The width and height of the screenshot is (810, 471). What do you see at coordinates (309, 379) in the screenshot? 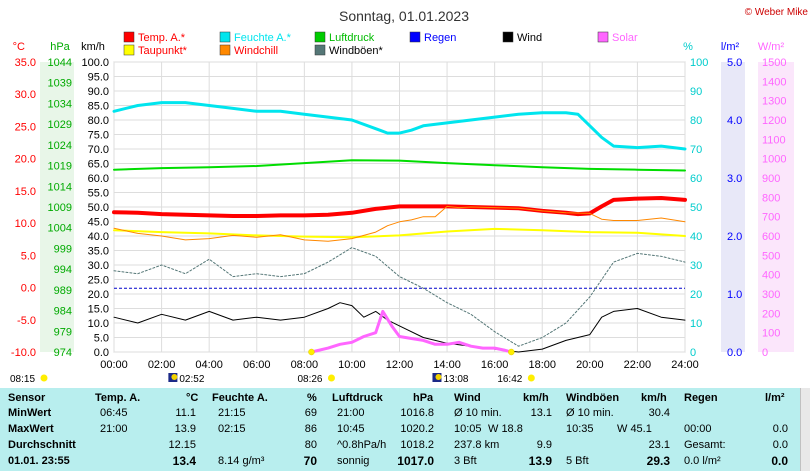
I see `event-time-label: 08:26` at bounding box center [309, 379].